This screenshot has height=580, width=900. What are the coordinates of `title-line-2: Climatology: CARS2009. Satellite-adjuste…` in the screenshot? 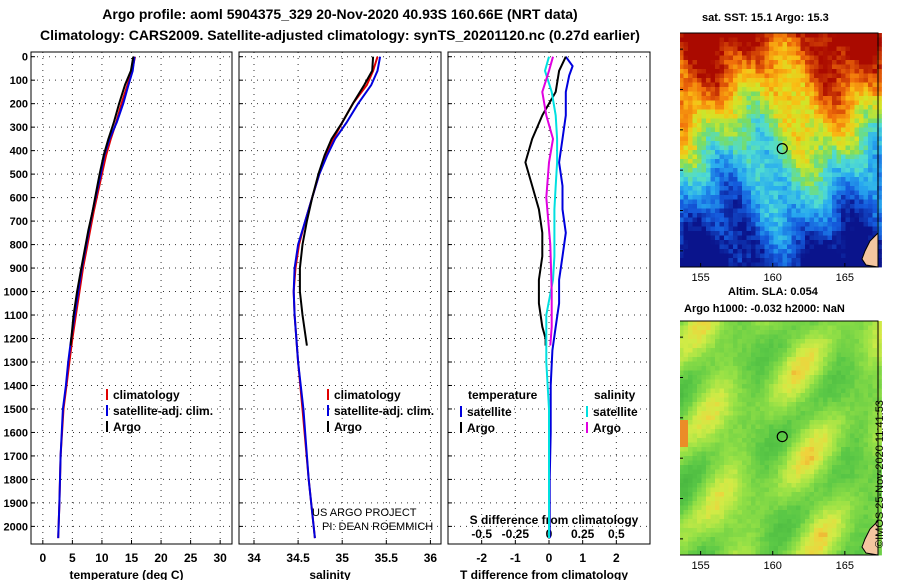 It's located at (340, 35).